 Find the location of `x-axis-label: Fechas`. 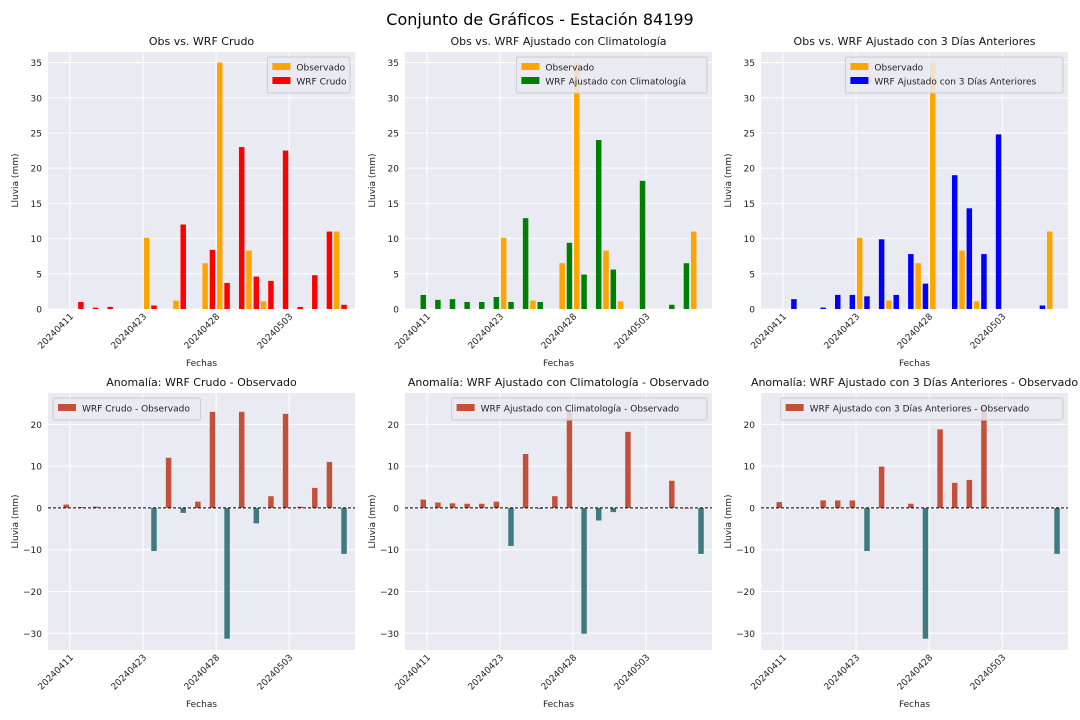

x-axis-label: Fechas is located at coordinates (914, 364).